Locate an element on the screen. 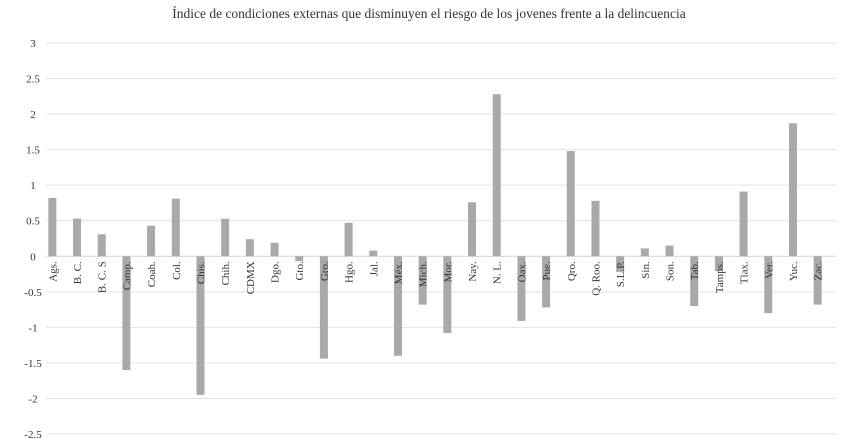 The height and width of the screenshot is (441, 858). x-tick-label: Camp. is located at coordinates (127, 275).